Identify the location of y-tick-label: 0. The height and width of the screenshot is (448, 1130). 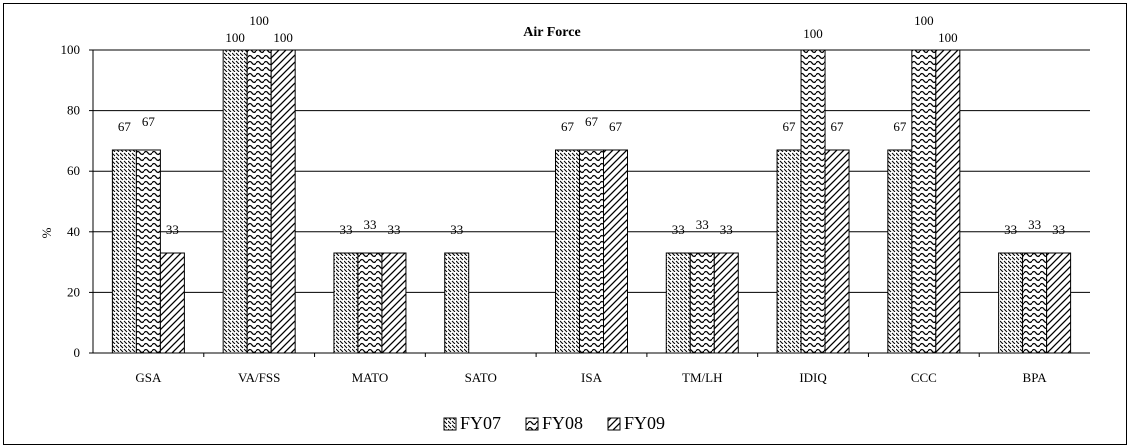
(77, 352).